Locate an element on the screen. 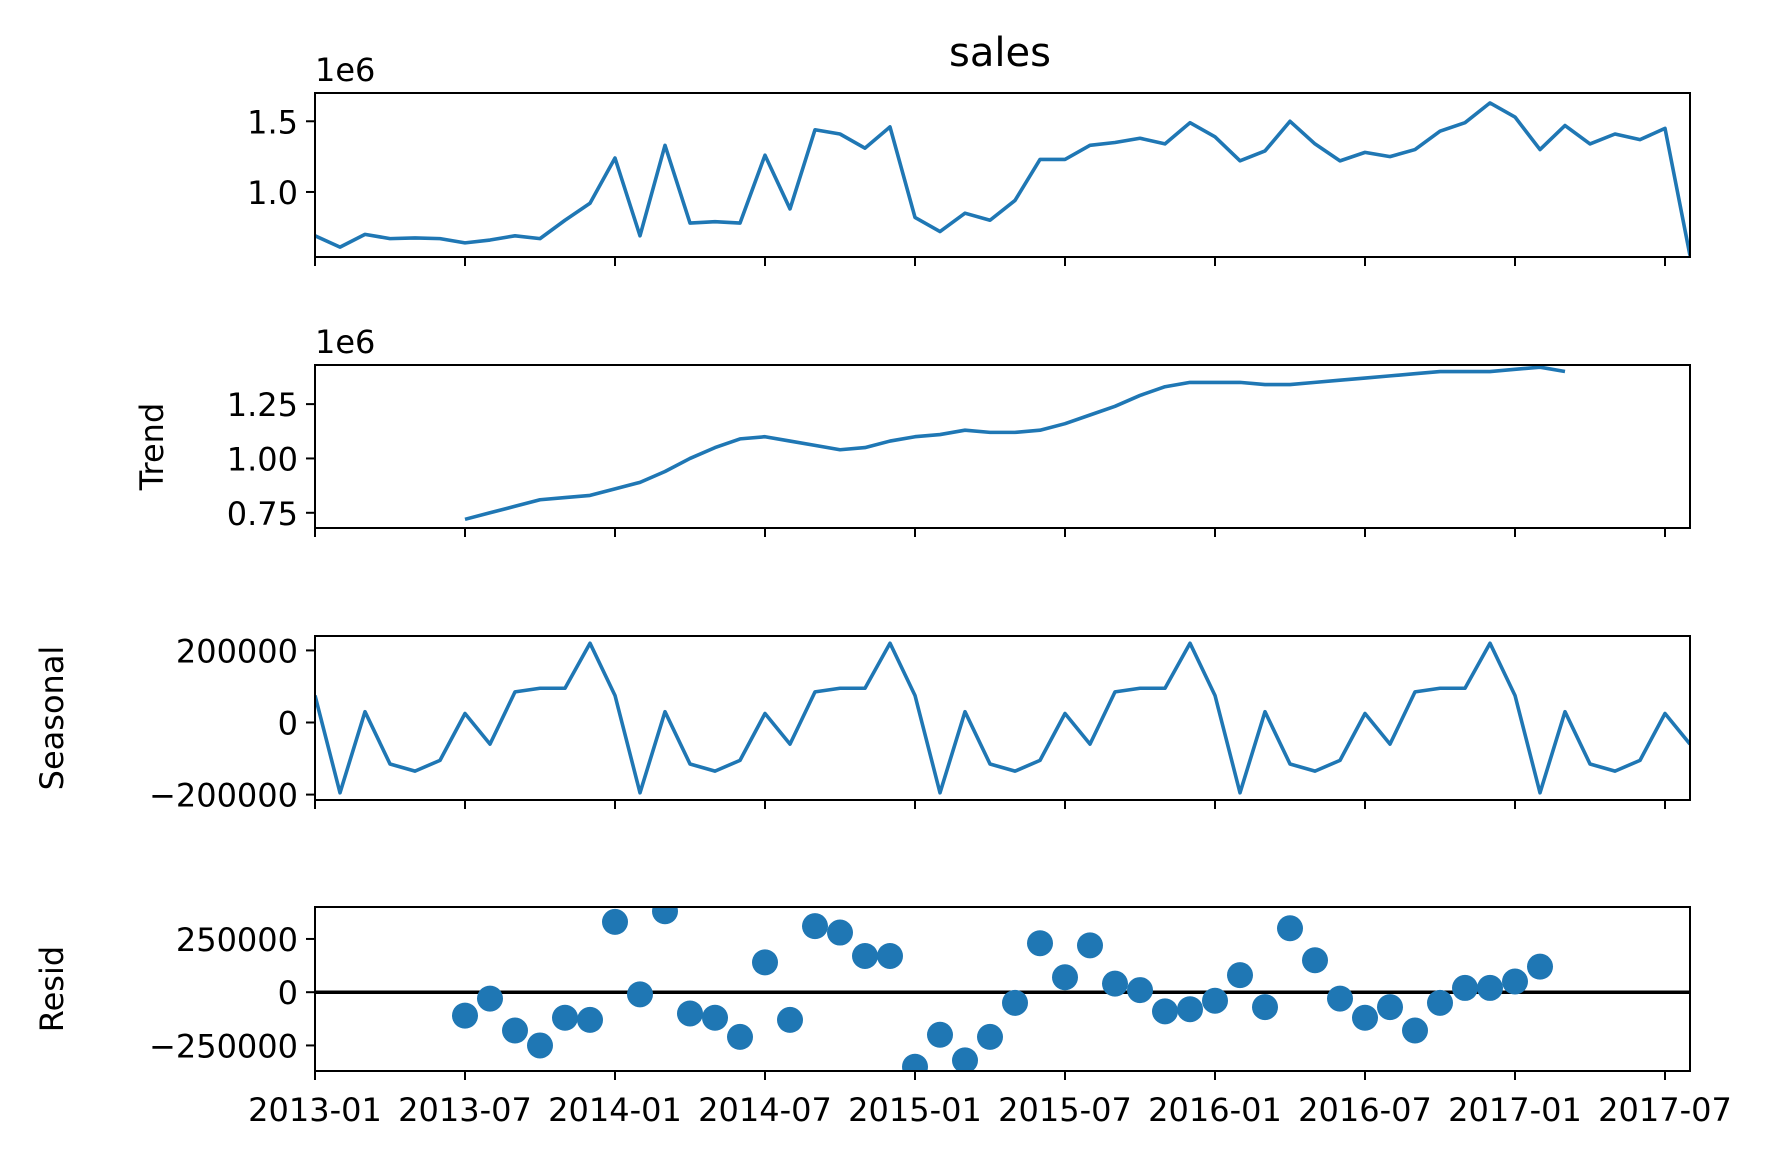 Image resolution: width=1772 pixels, height=1166 pixels. y-axis-label: Seasonal is located at coordinates (52, 718).